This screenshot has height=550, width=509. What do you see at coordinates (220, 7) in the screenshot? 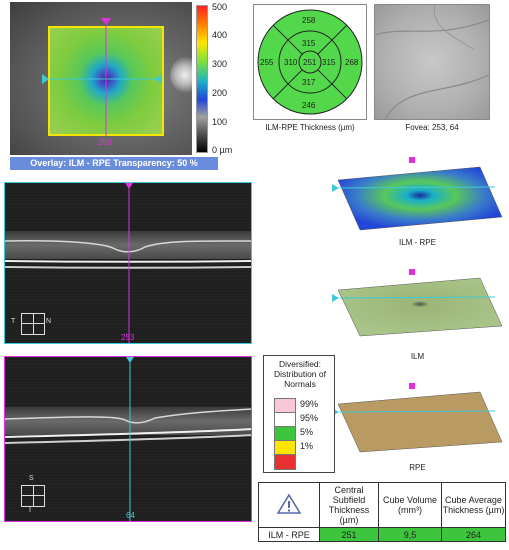
I see `colorbar-tick: 500` at bounding box center [220, 7].